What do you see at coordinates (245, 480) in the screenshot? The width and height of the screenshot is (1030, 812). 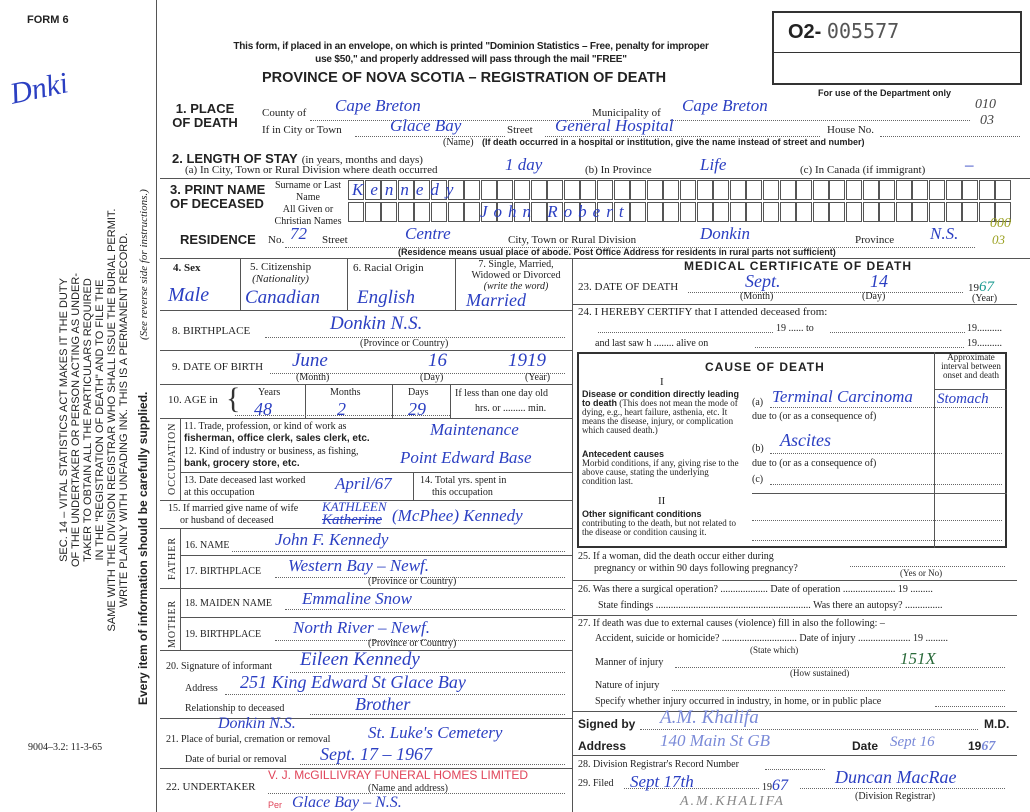 I see `last-worked-label: 13. Date deceased last worked` at bounding box center [245, 480].